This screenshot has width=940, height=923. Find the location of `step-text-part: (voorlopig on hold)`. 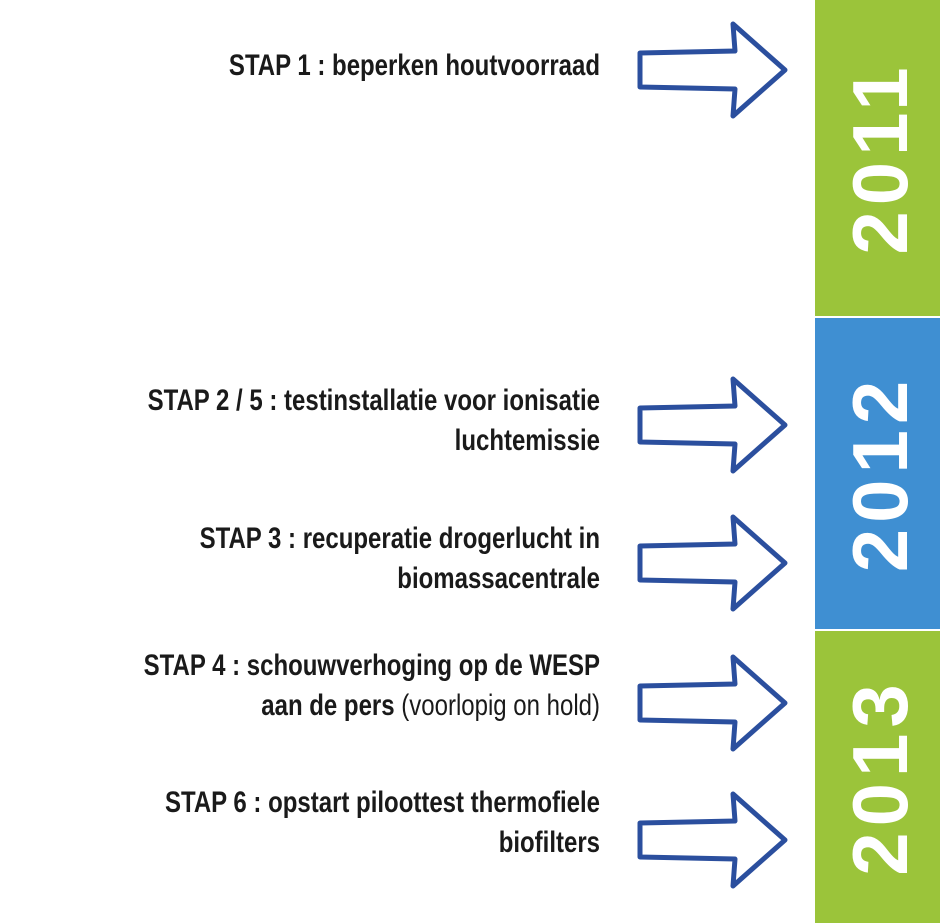

step-text-part: (voorlopig on hold) is located at coordinates (500, 704).